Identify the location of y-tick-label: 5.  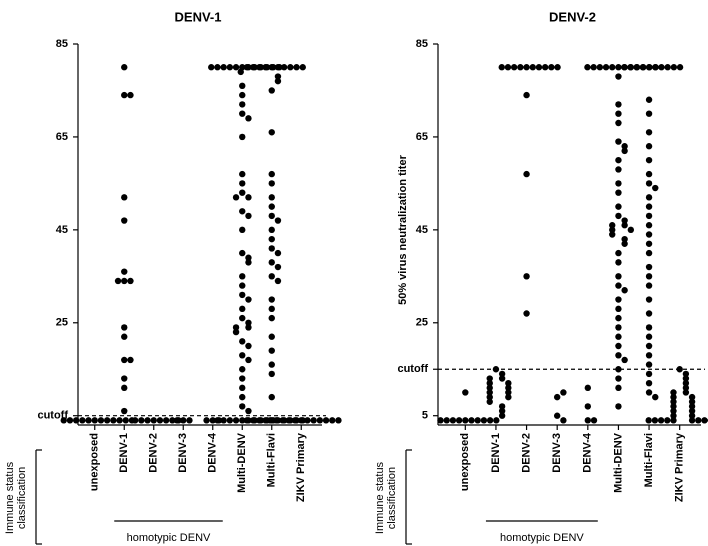
(425, 416).